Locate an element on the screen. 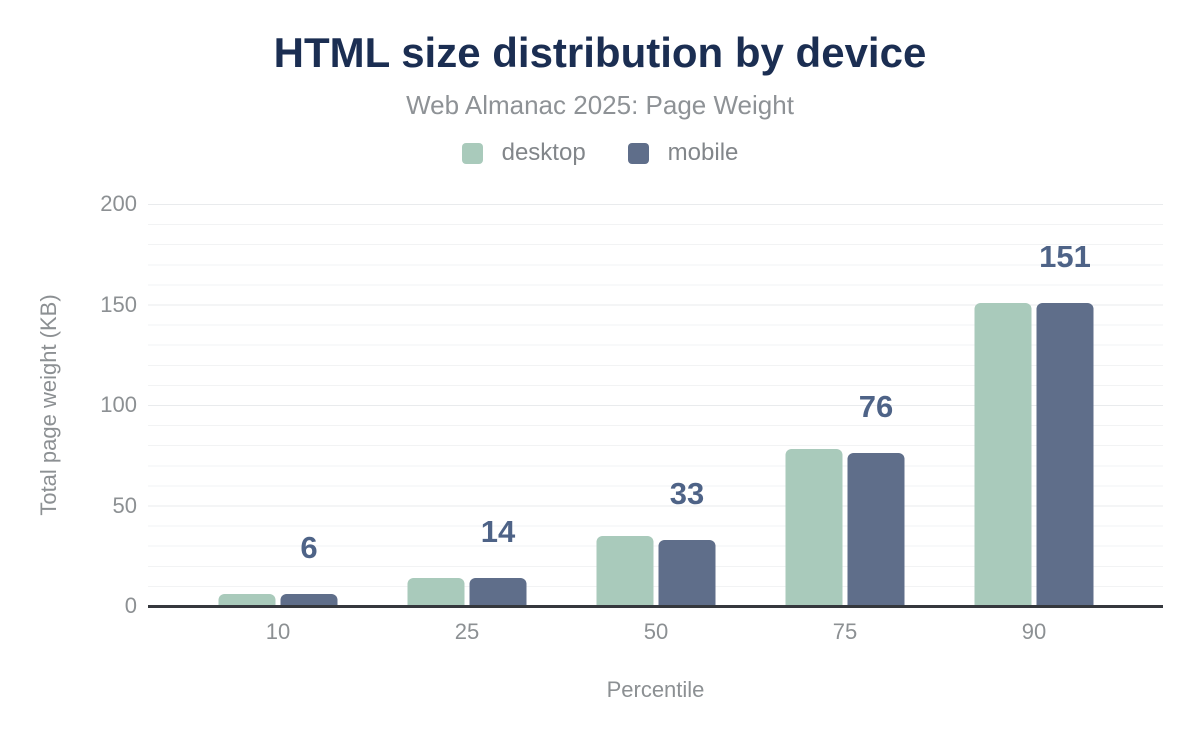 Image resolution: width=1200 pixels, height=742 pixels. bar-mobile-p25 is located at coordinates (498, 591).